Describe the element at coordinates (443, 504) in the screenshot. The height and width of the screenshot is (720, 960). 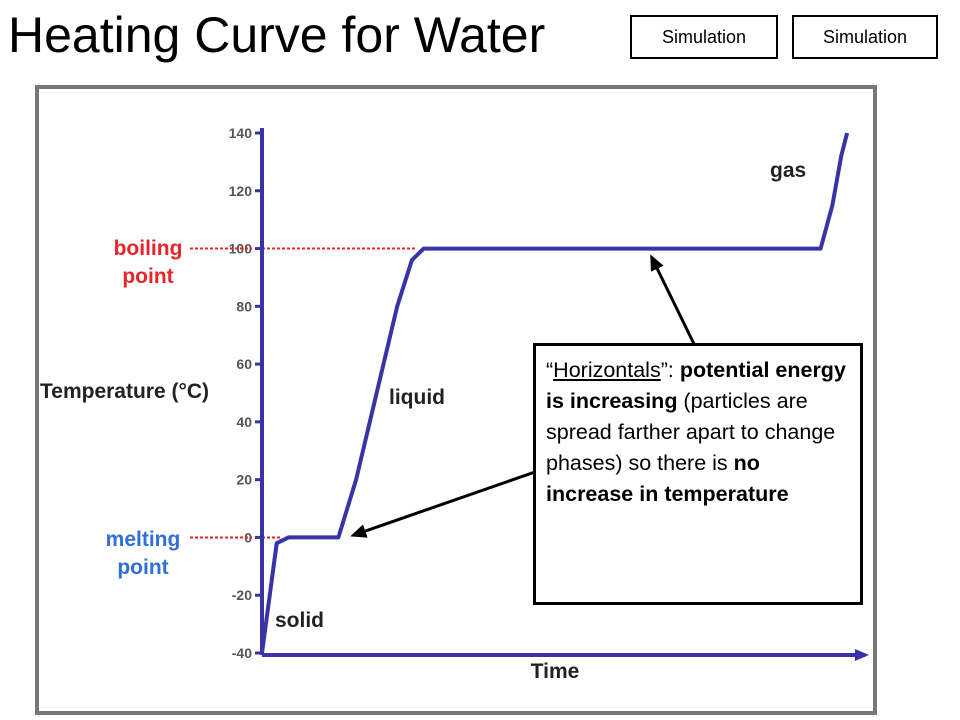
I see `callout-arrow-lower` at that location.